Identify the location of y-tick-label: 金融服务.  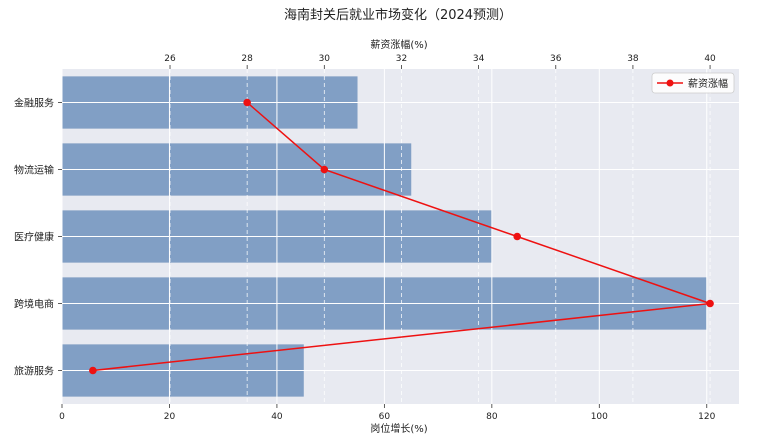
(34, 103).